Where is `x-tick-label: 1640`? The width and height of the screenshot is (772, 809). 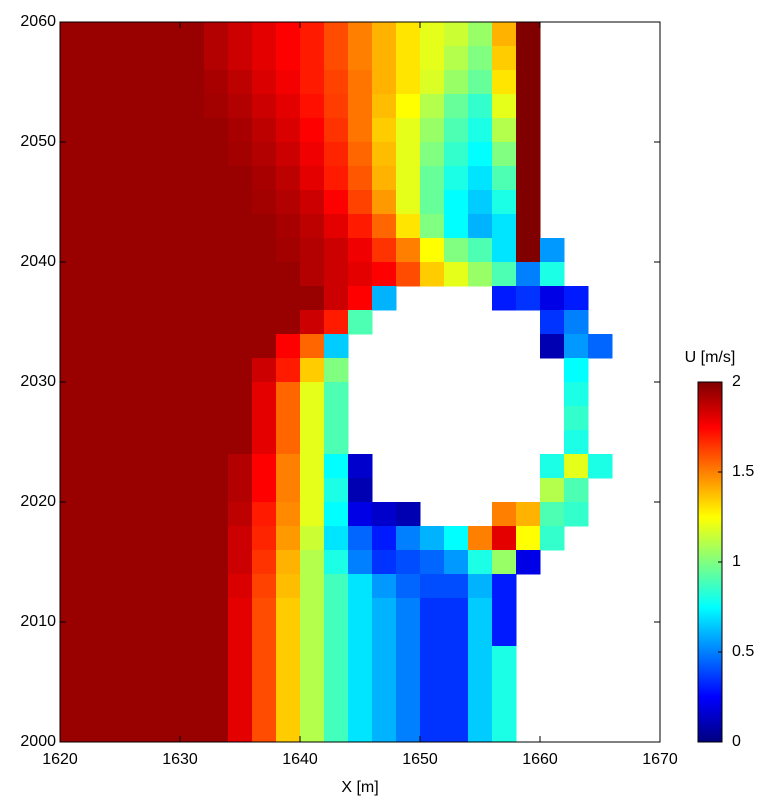
x-tick-label: 1640 is located at coordinates (300, 759).